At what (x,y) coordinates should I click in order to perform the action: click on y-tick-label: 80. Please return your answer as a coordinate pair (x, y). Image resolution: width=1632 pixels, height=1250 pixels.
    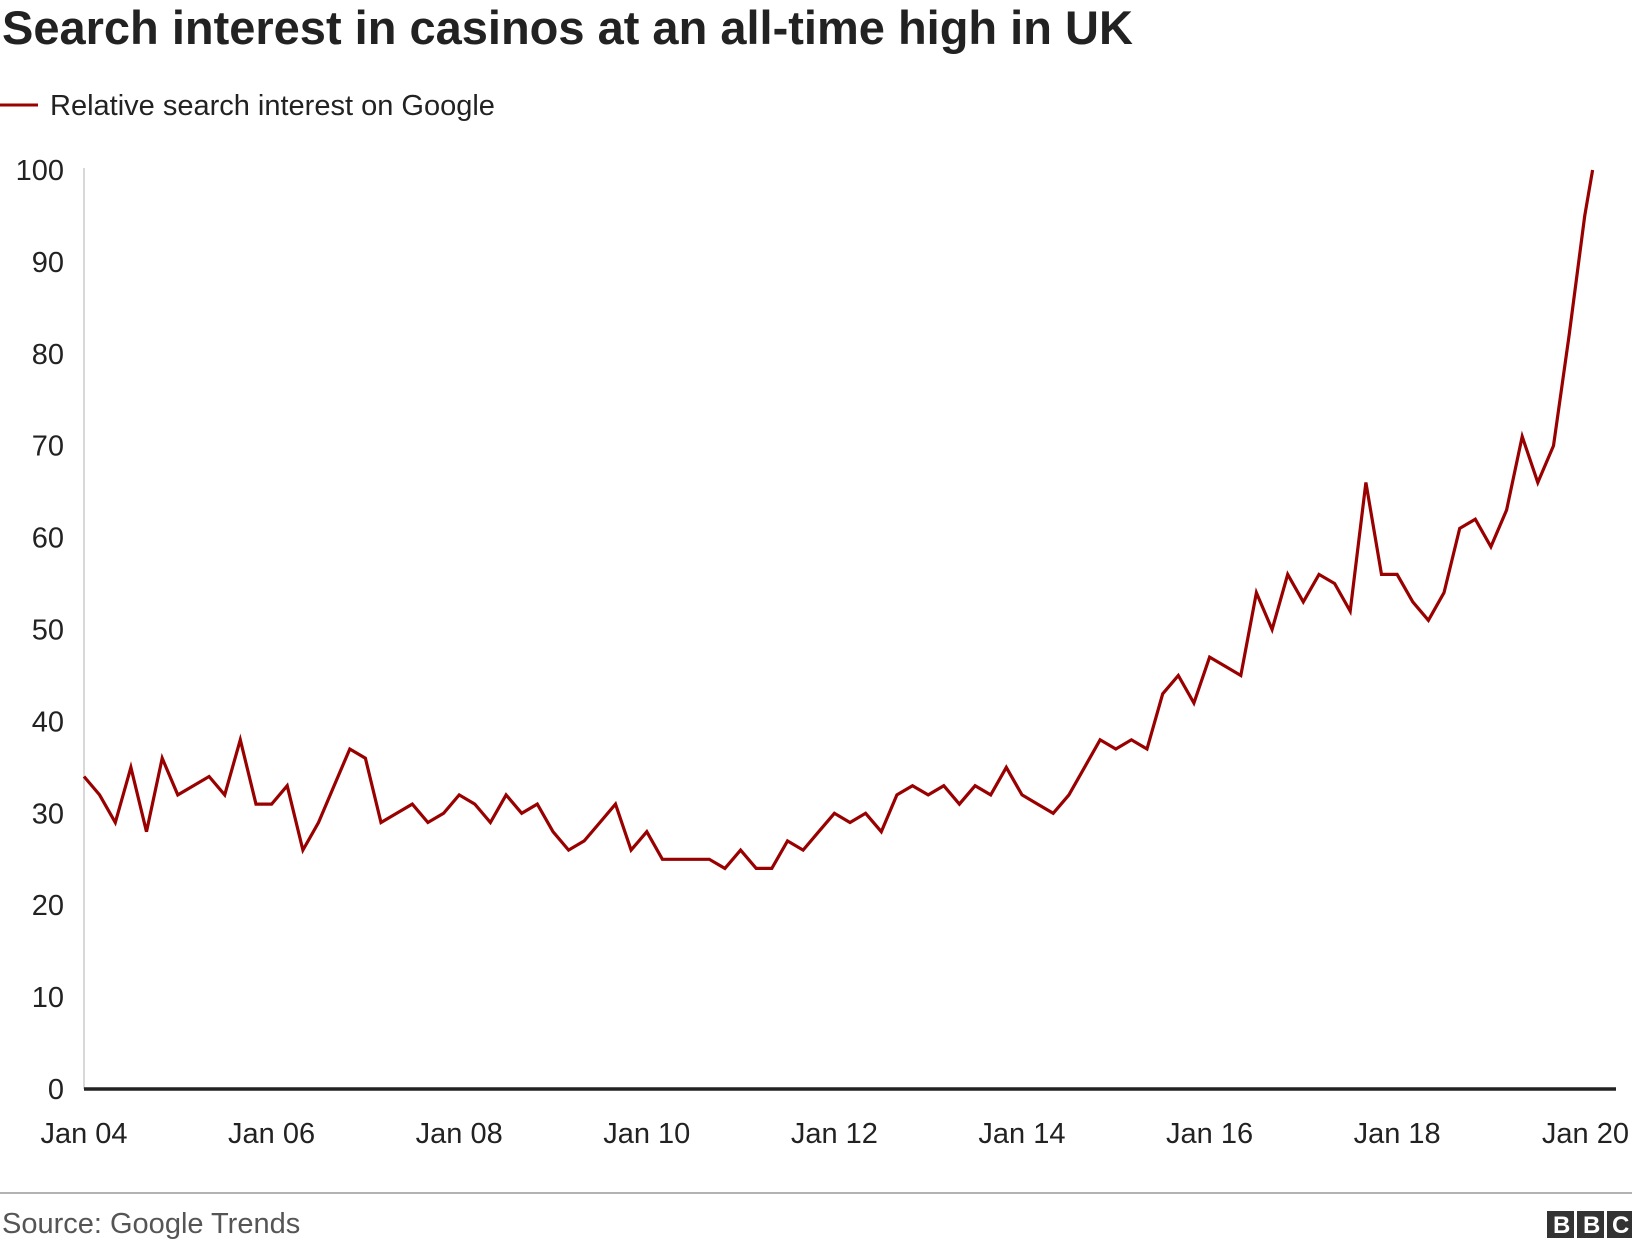
    Looking at the image, I should click on (48, 355).